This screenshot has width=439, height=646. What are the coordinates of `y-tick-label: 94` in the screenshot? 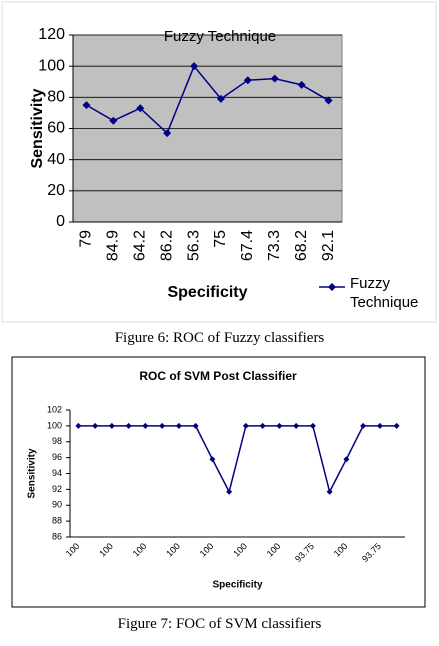 It's located at (57, 473).